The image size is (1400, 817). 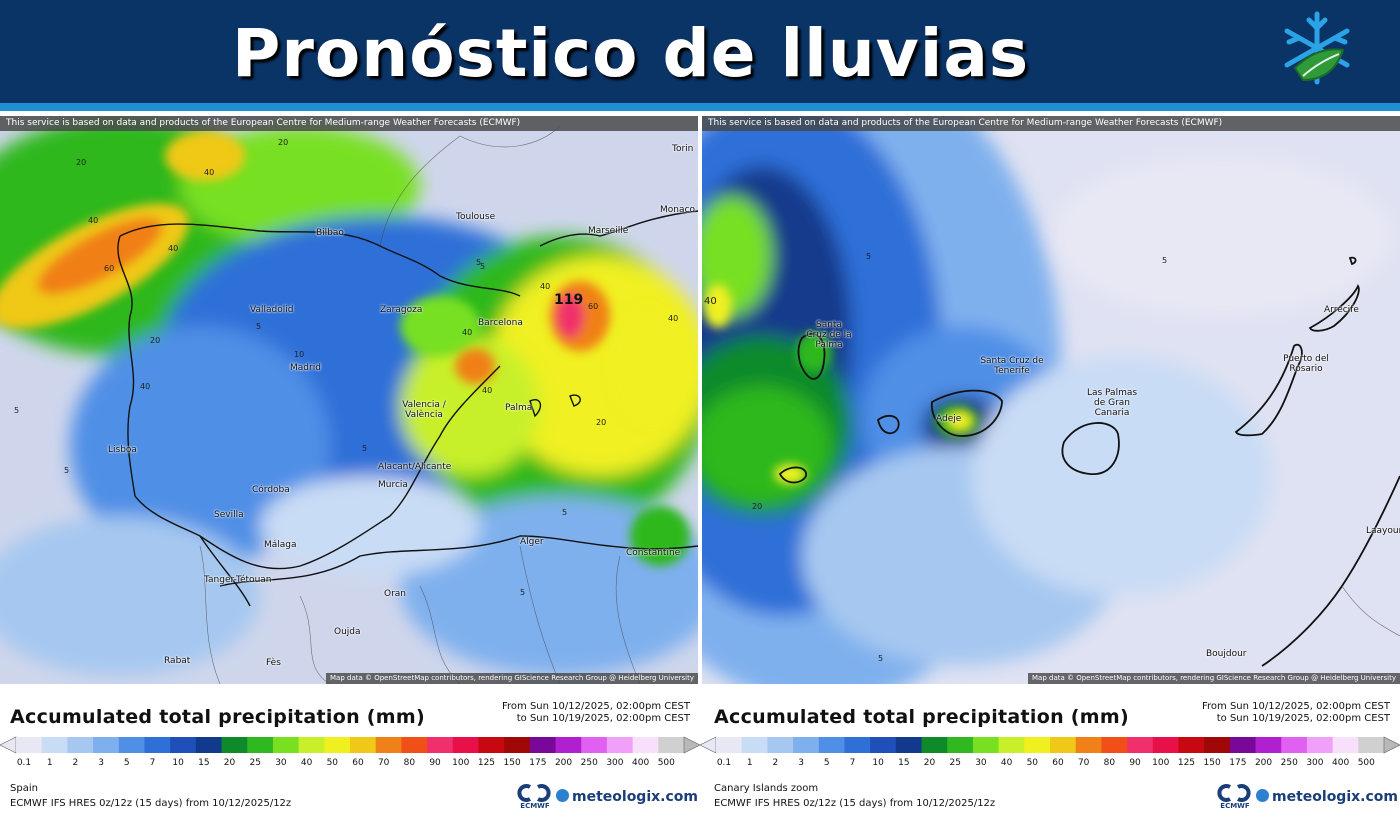 I want to click on city-label: Boujdour, so click(x=1226, y=654).